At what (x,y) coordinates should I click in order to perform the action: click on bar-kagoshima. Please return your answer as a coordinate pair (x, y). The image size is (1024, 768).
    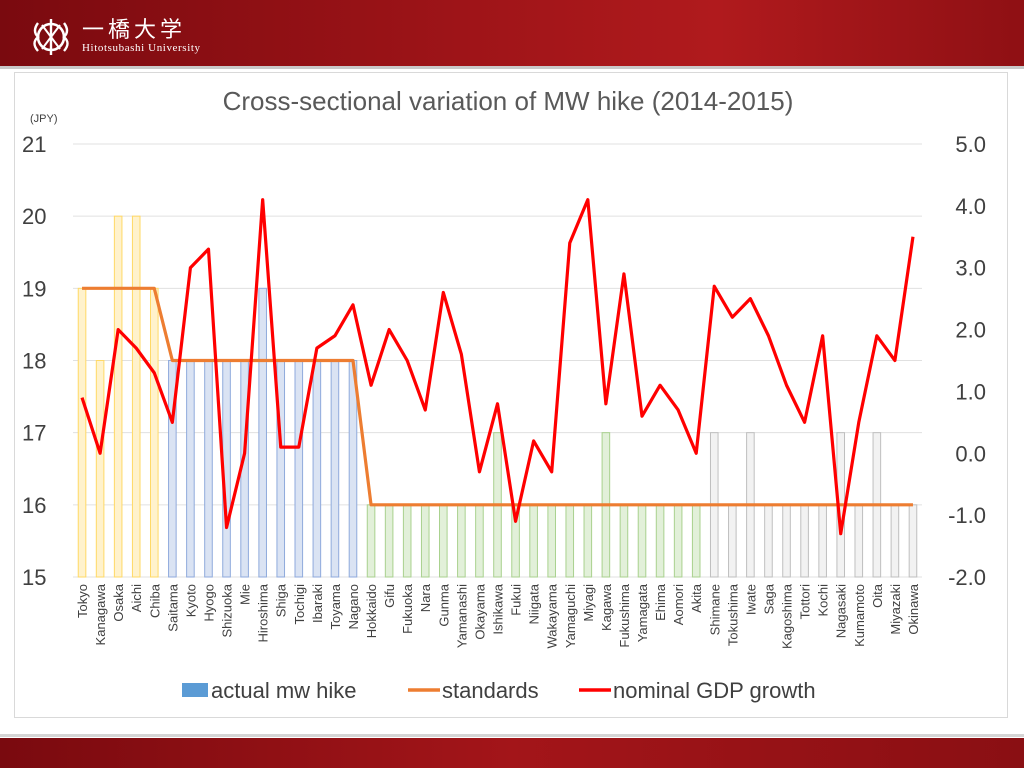
    Looking at the image, I should click on (786, 541).